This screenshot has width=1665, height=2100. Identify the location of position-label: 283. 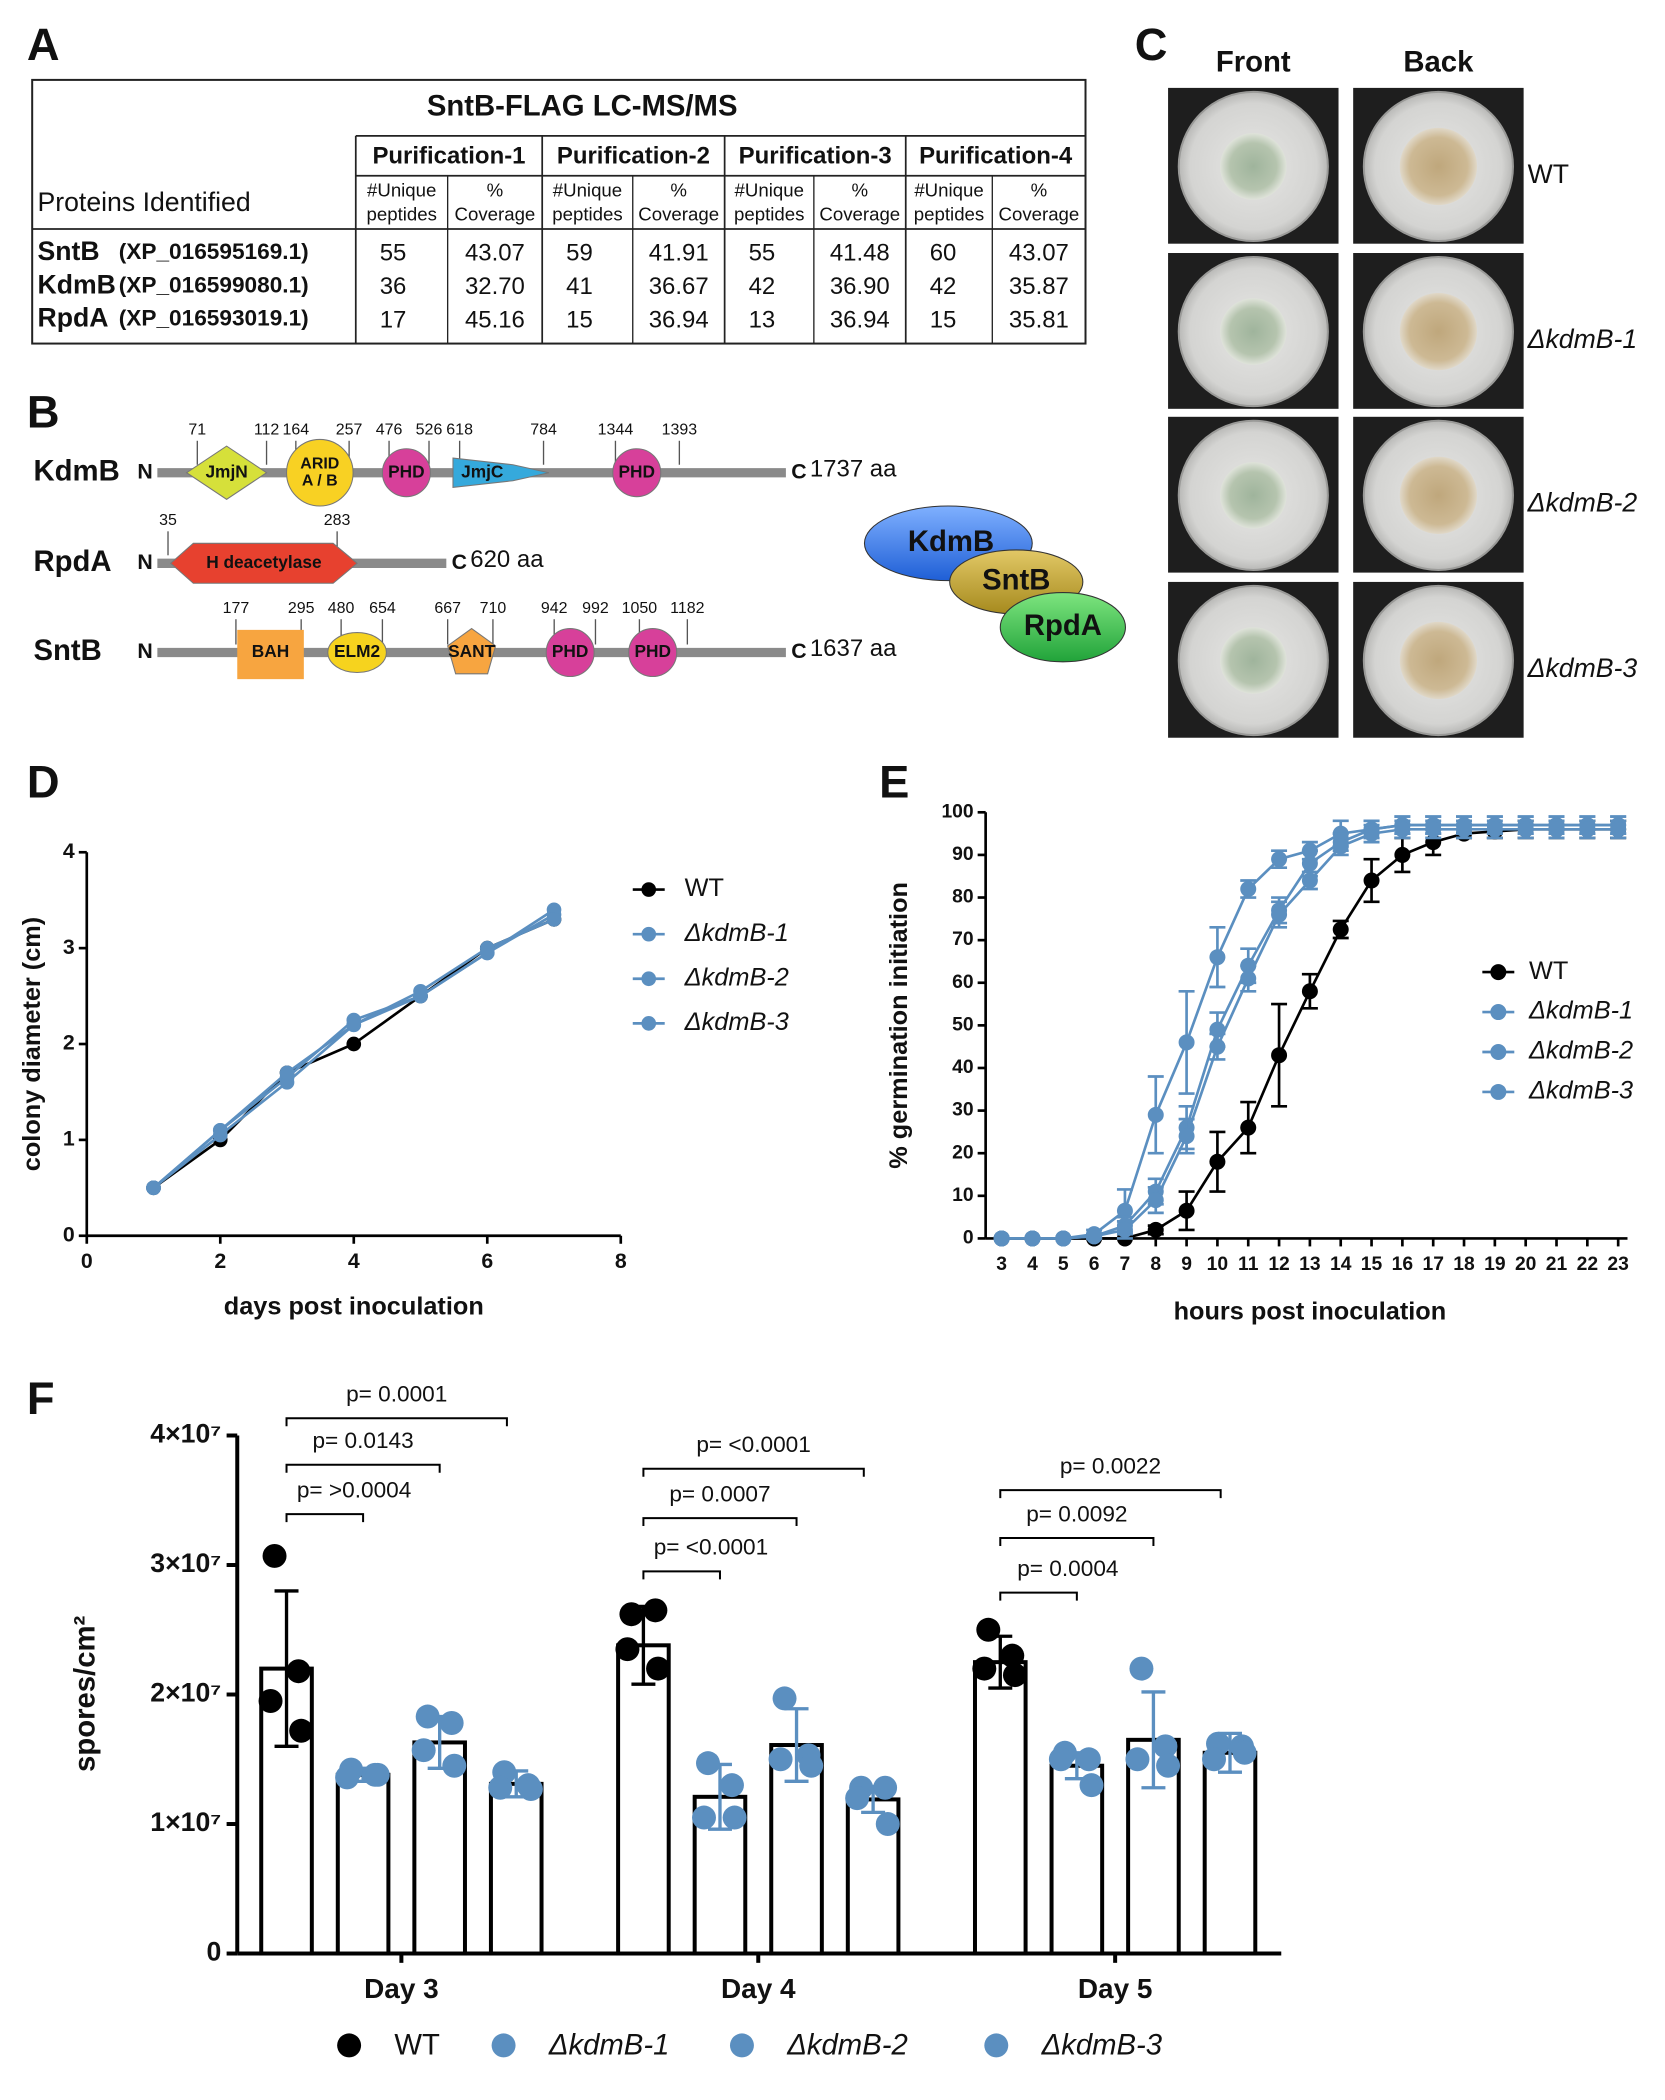
(337, 520).